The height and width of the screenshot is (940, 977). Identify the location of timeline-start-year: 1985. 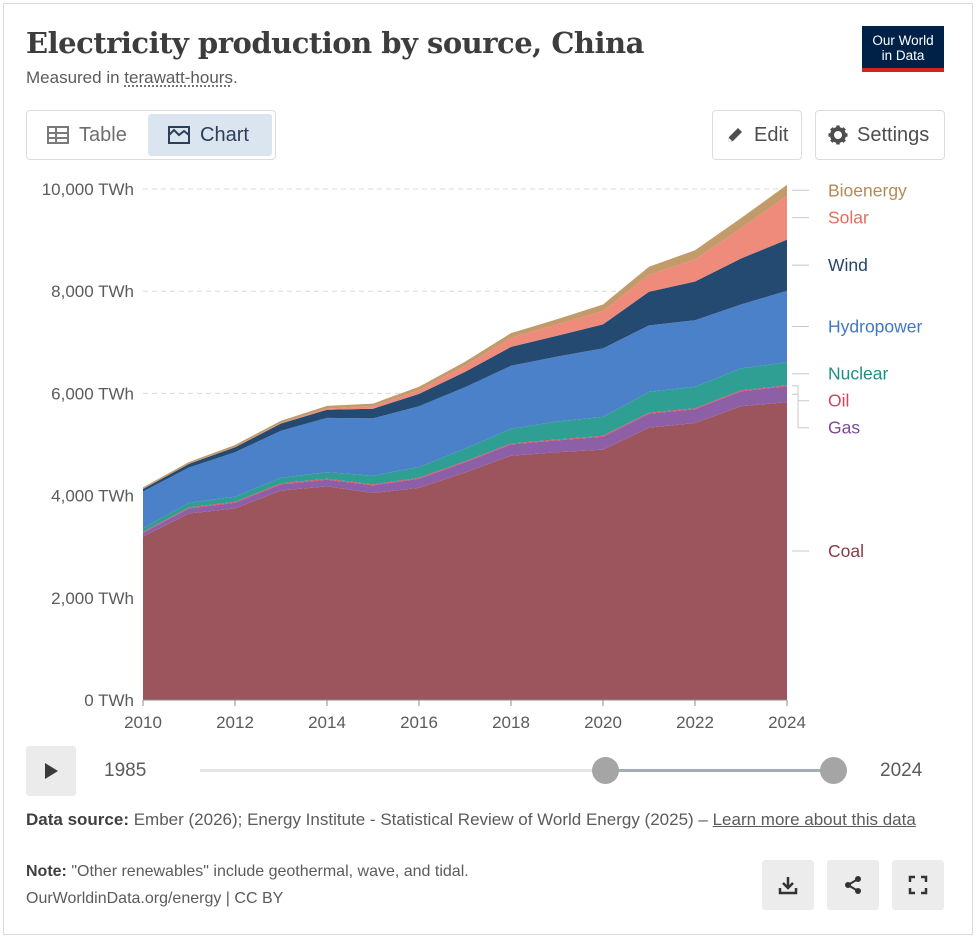
(125, 770).